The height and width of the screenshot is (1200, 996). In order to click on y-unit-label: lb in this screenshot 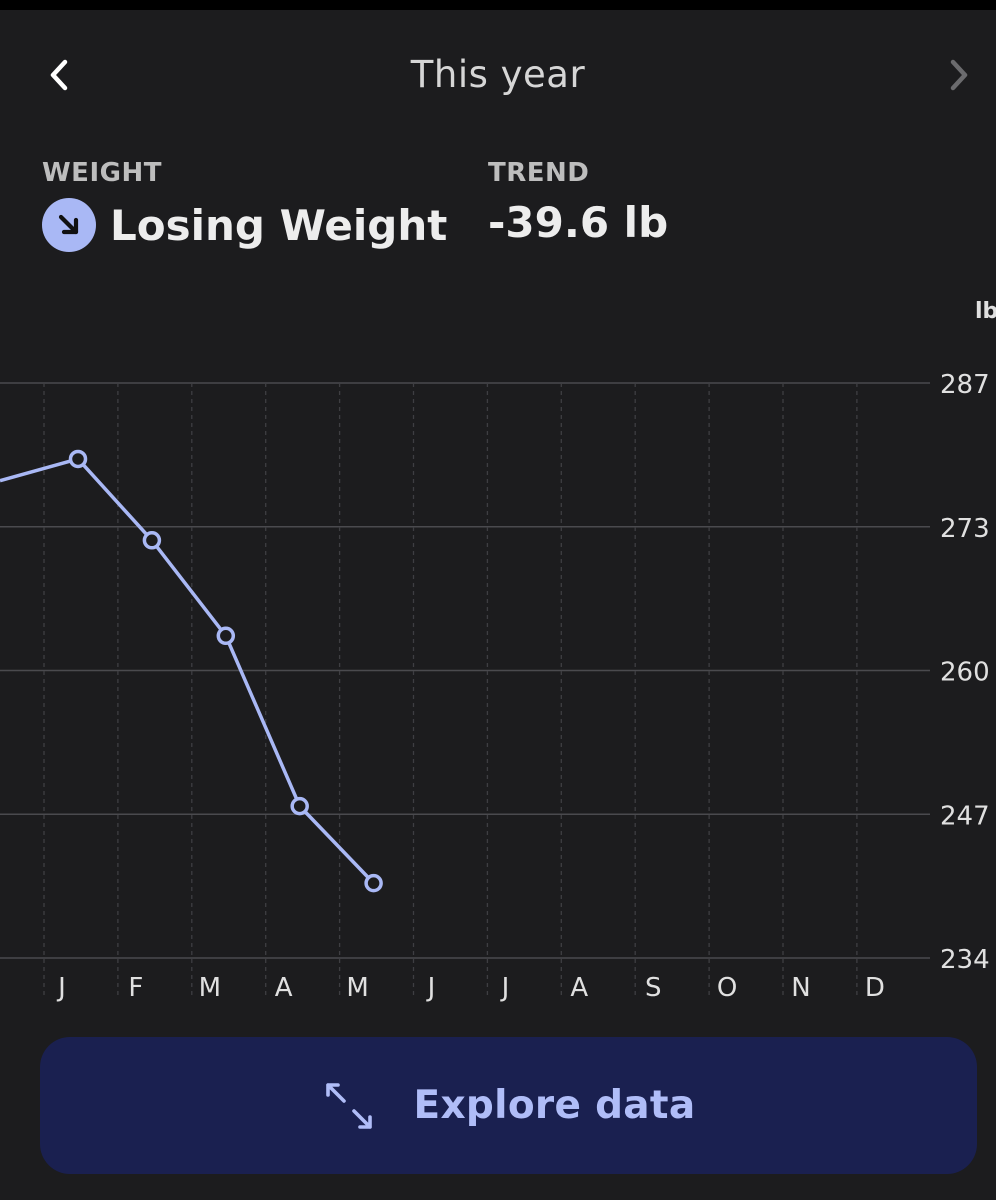, I will do `click(985, 311)`.